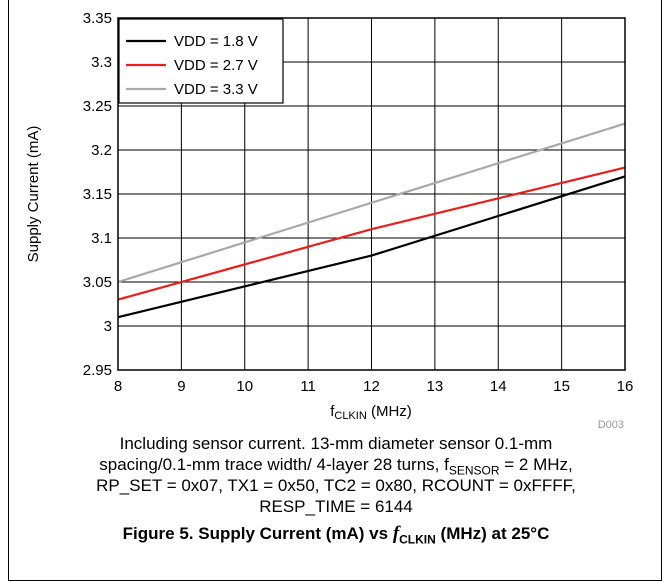 The height and width of the screenshot is (582, 671). I want to click on x-tick-label: 10, so click(244, 386).